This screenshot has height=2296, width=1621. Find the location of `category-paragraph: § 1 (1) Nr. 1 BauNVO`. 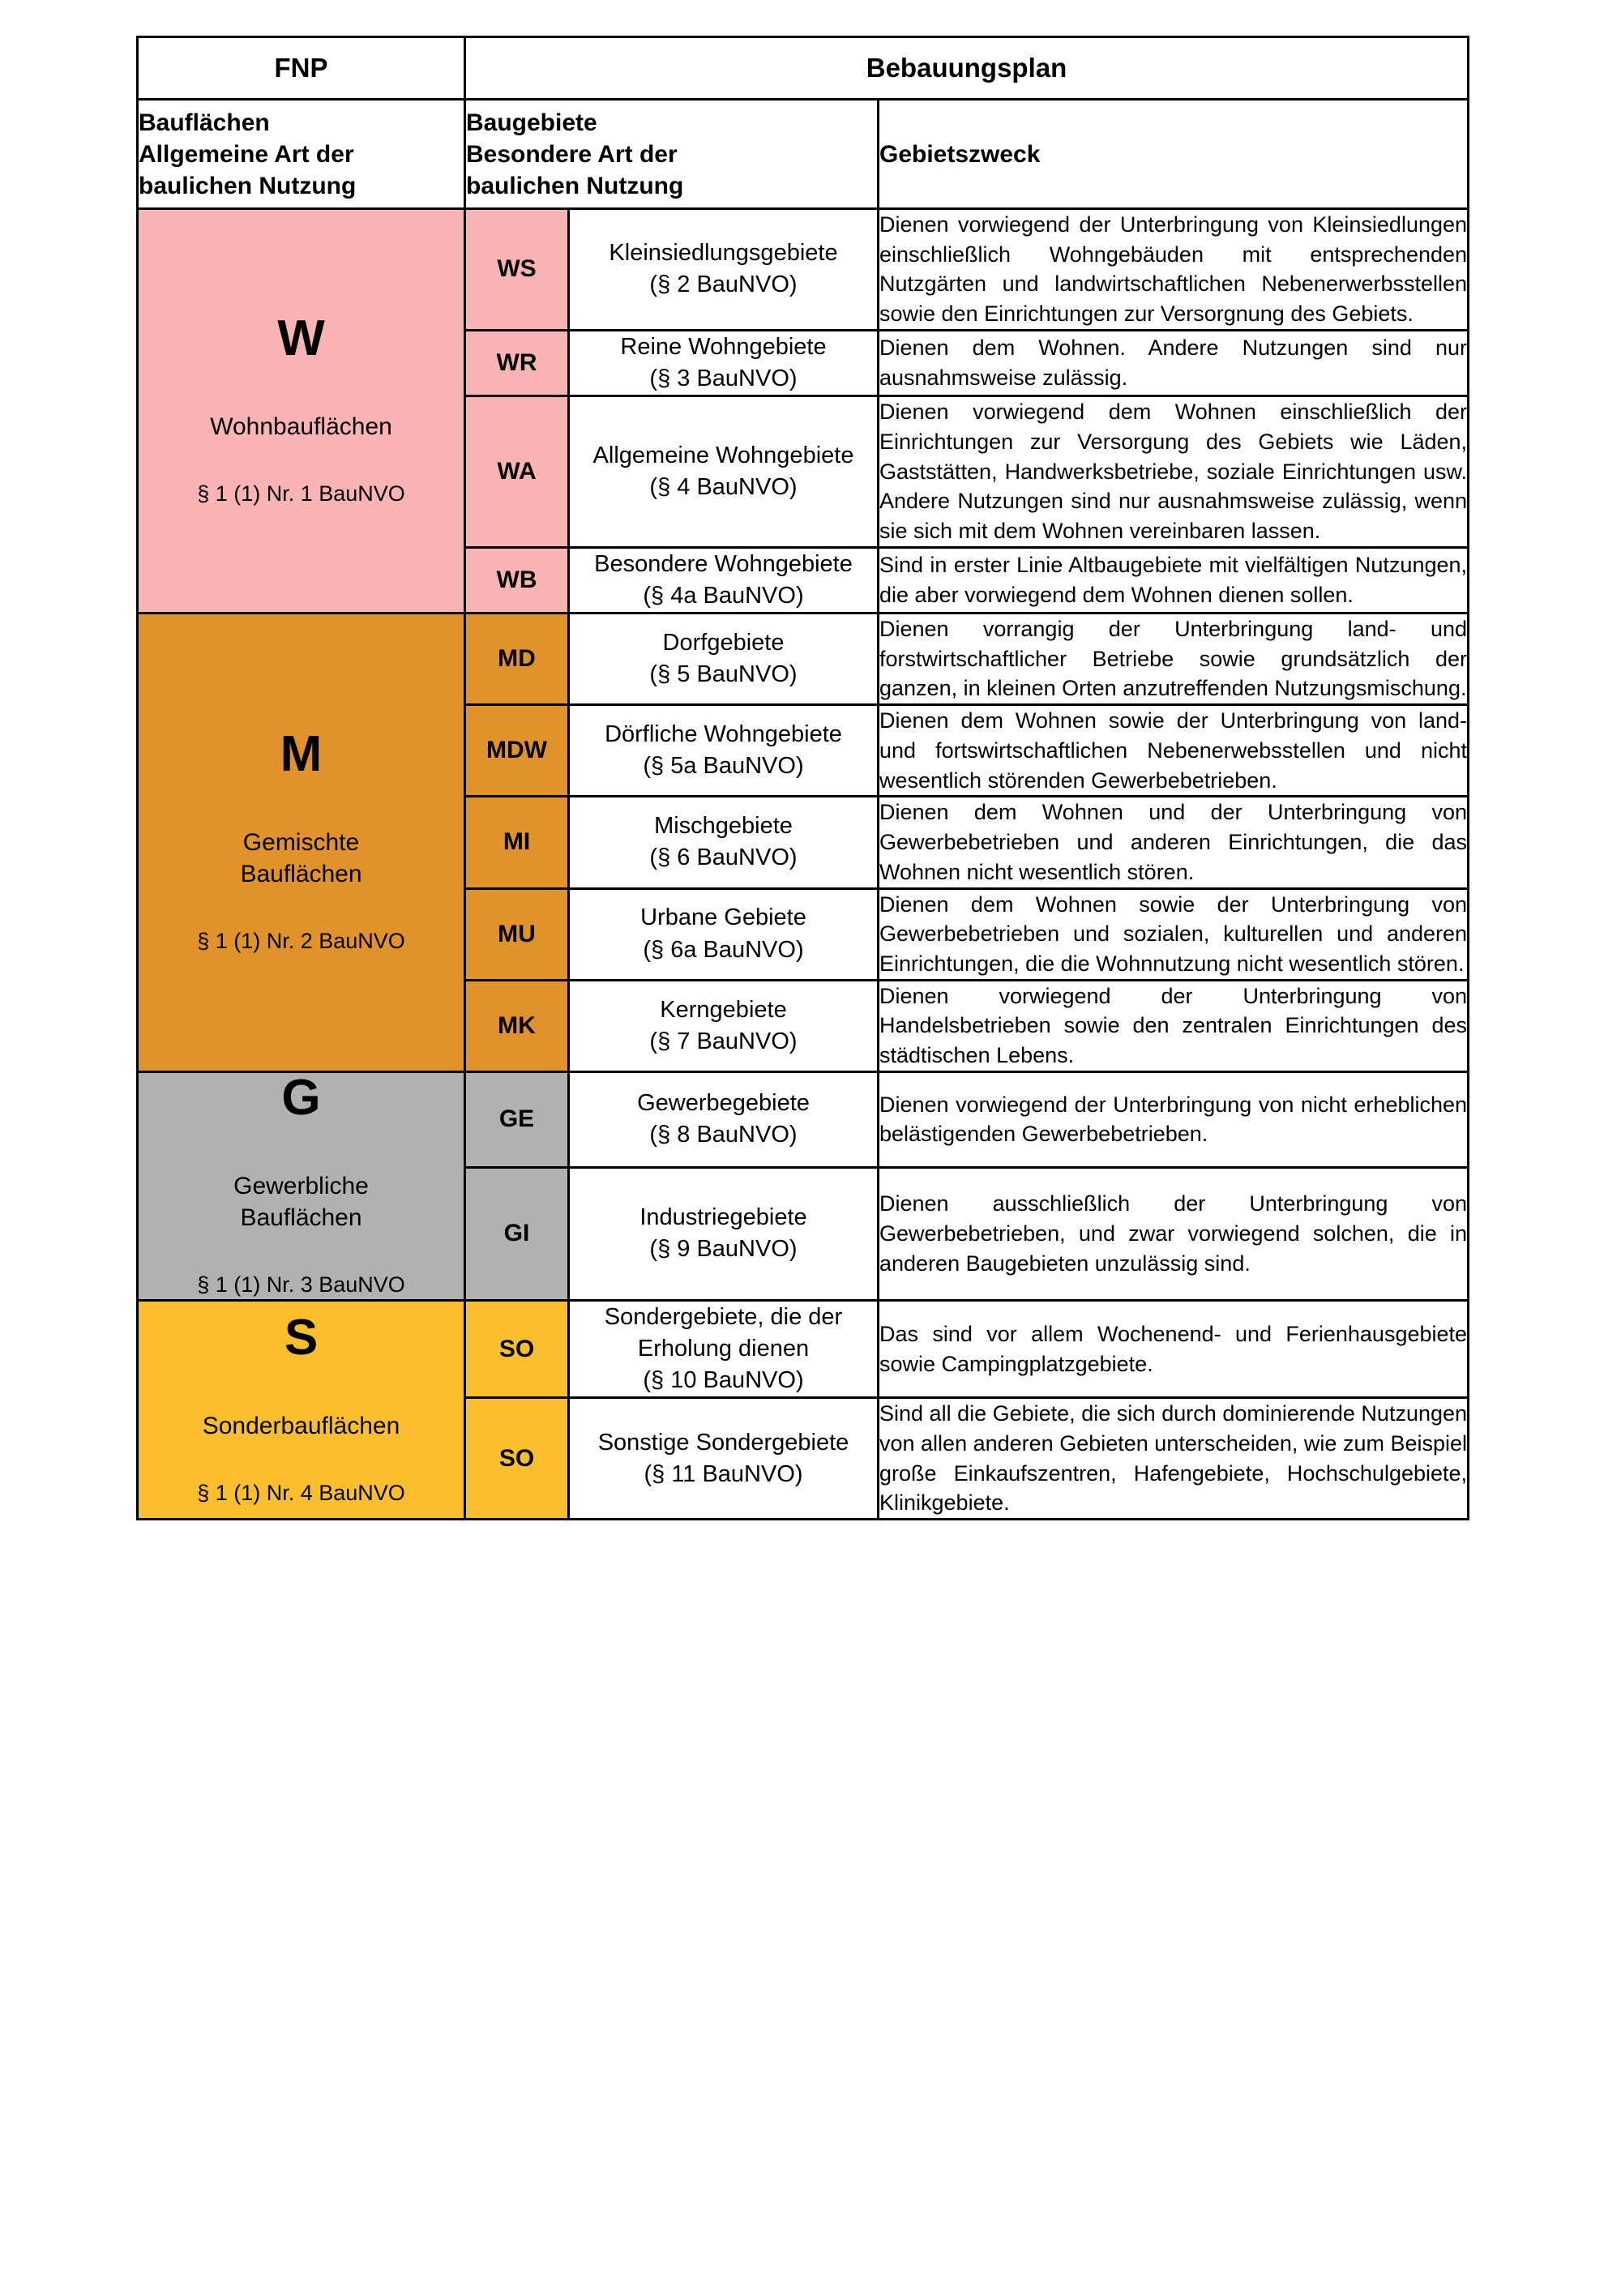

category-paragraph: § 1 (1) Nr. 1 BauNVO is located at coordinates (301, 493).